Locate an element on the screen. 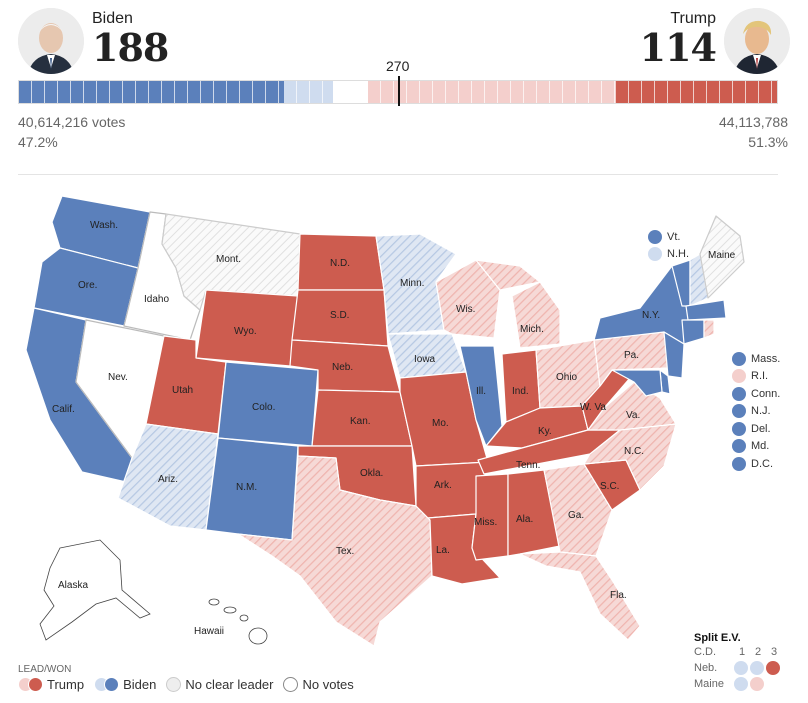 This screenshot has width=808, height=703. state-mi-up is located at coordinates (508, 275).